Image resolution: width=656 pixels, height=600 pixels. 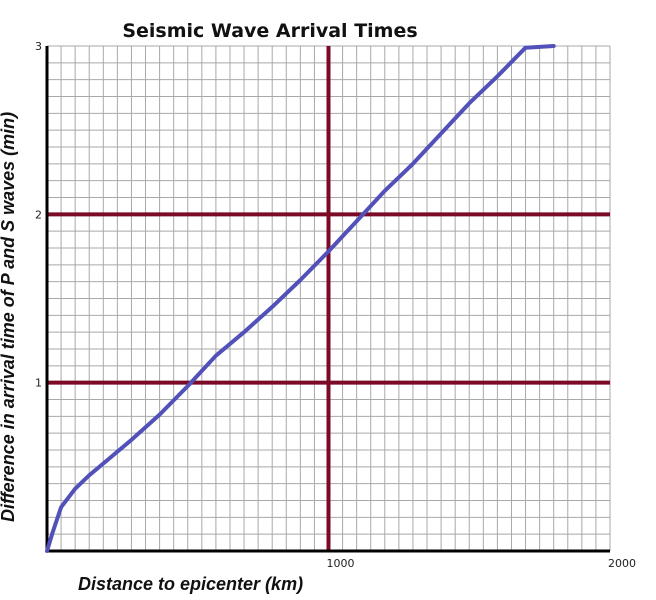 What do you see at coordinates (38, 214) in the screenshot?
I see `y-tick-label: 2` at bounding box center [38, 214].